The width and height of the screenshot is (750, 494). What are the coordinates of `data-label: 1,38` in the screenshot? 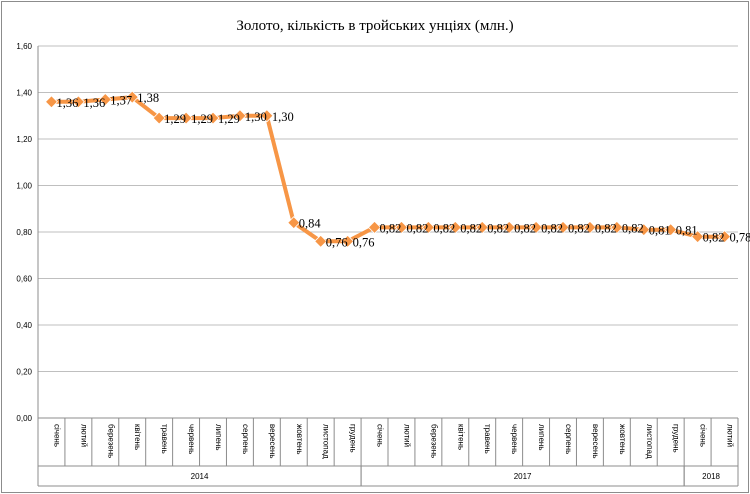 It's located at (148, 98).